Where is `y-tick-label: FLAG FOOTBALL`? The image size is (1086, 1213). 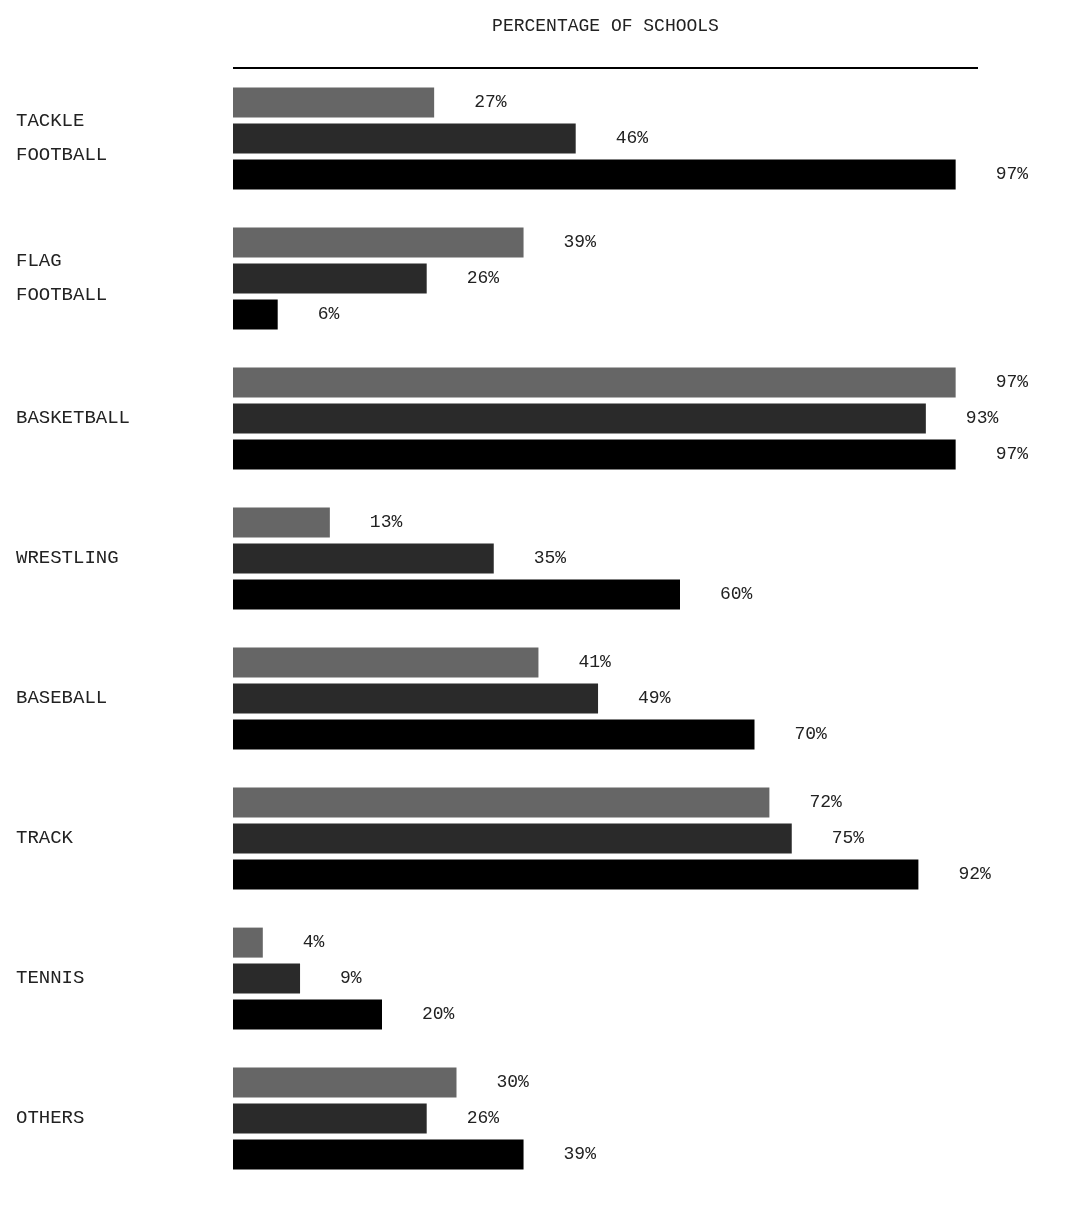
y-tick-label: FLAG FOOTBALL is located at coordinates (62, 278).